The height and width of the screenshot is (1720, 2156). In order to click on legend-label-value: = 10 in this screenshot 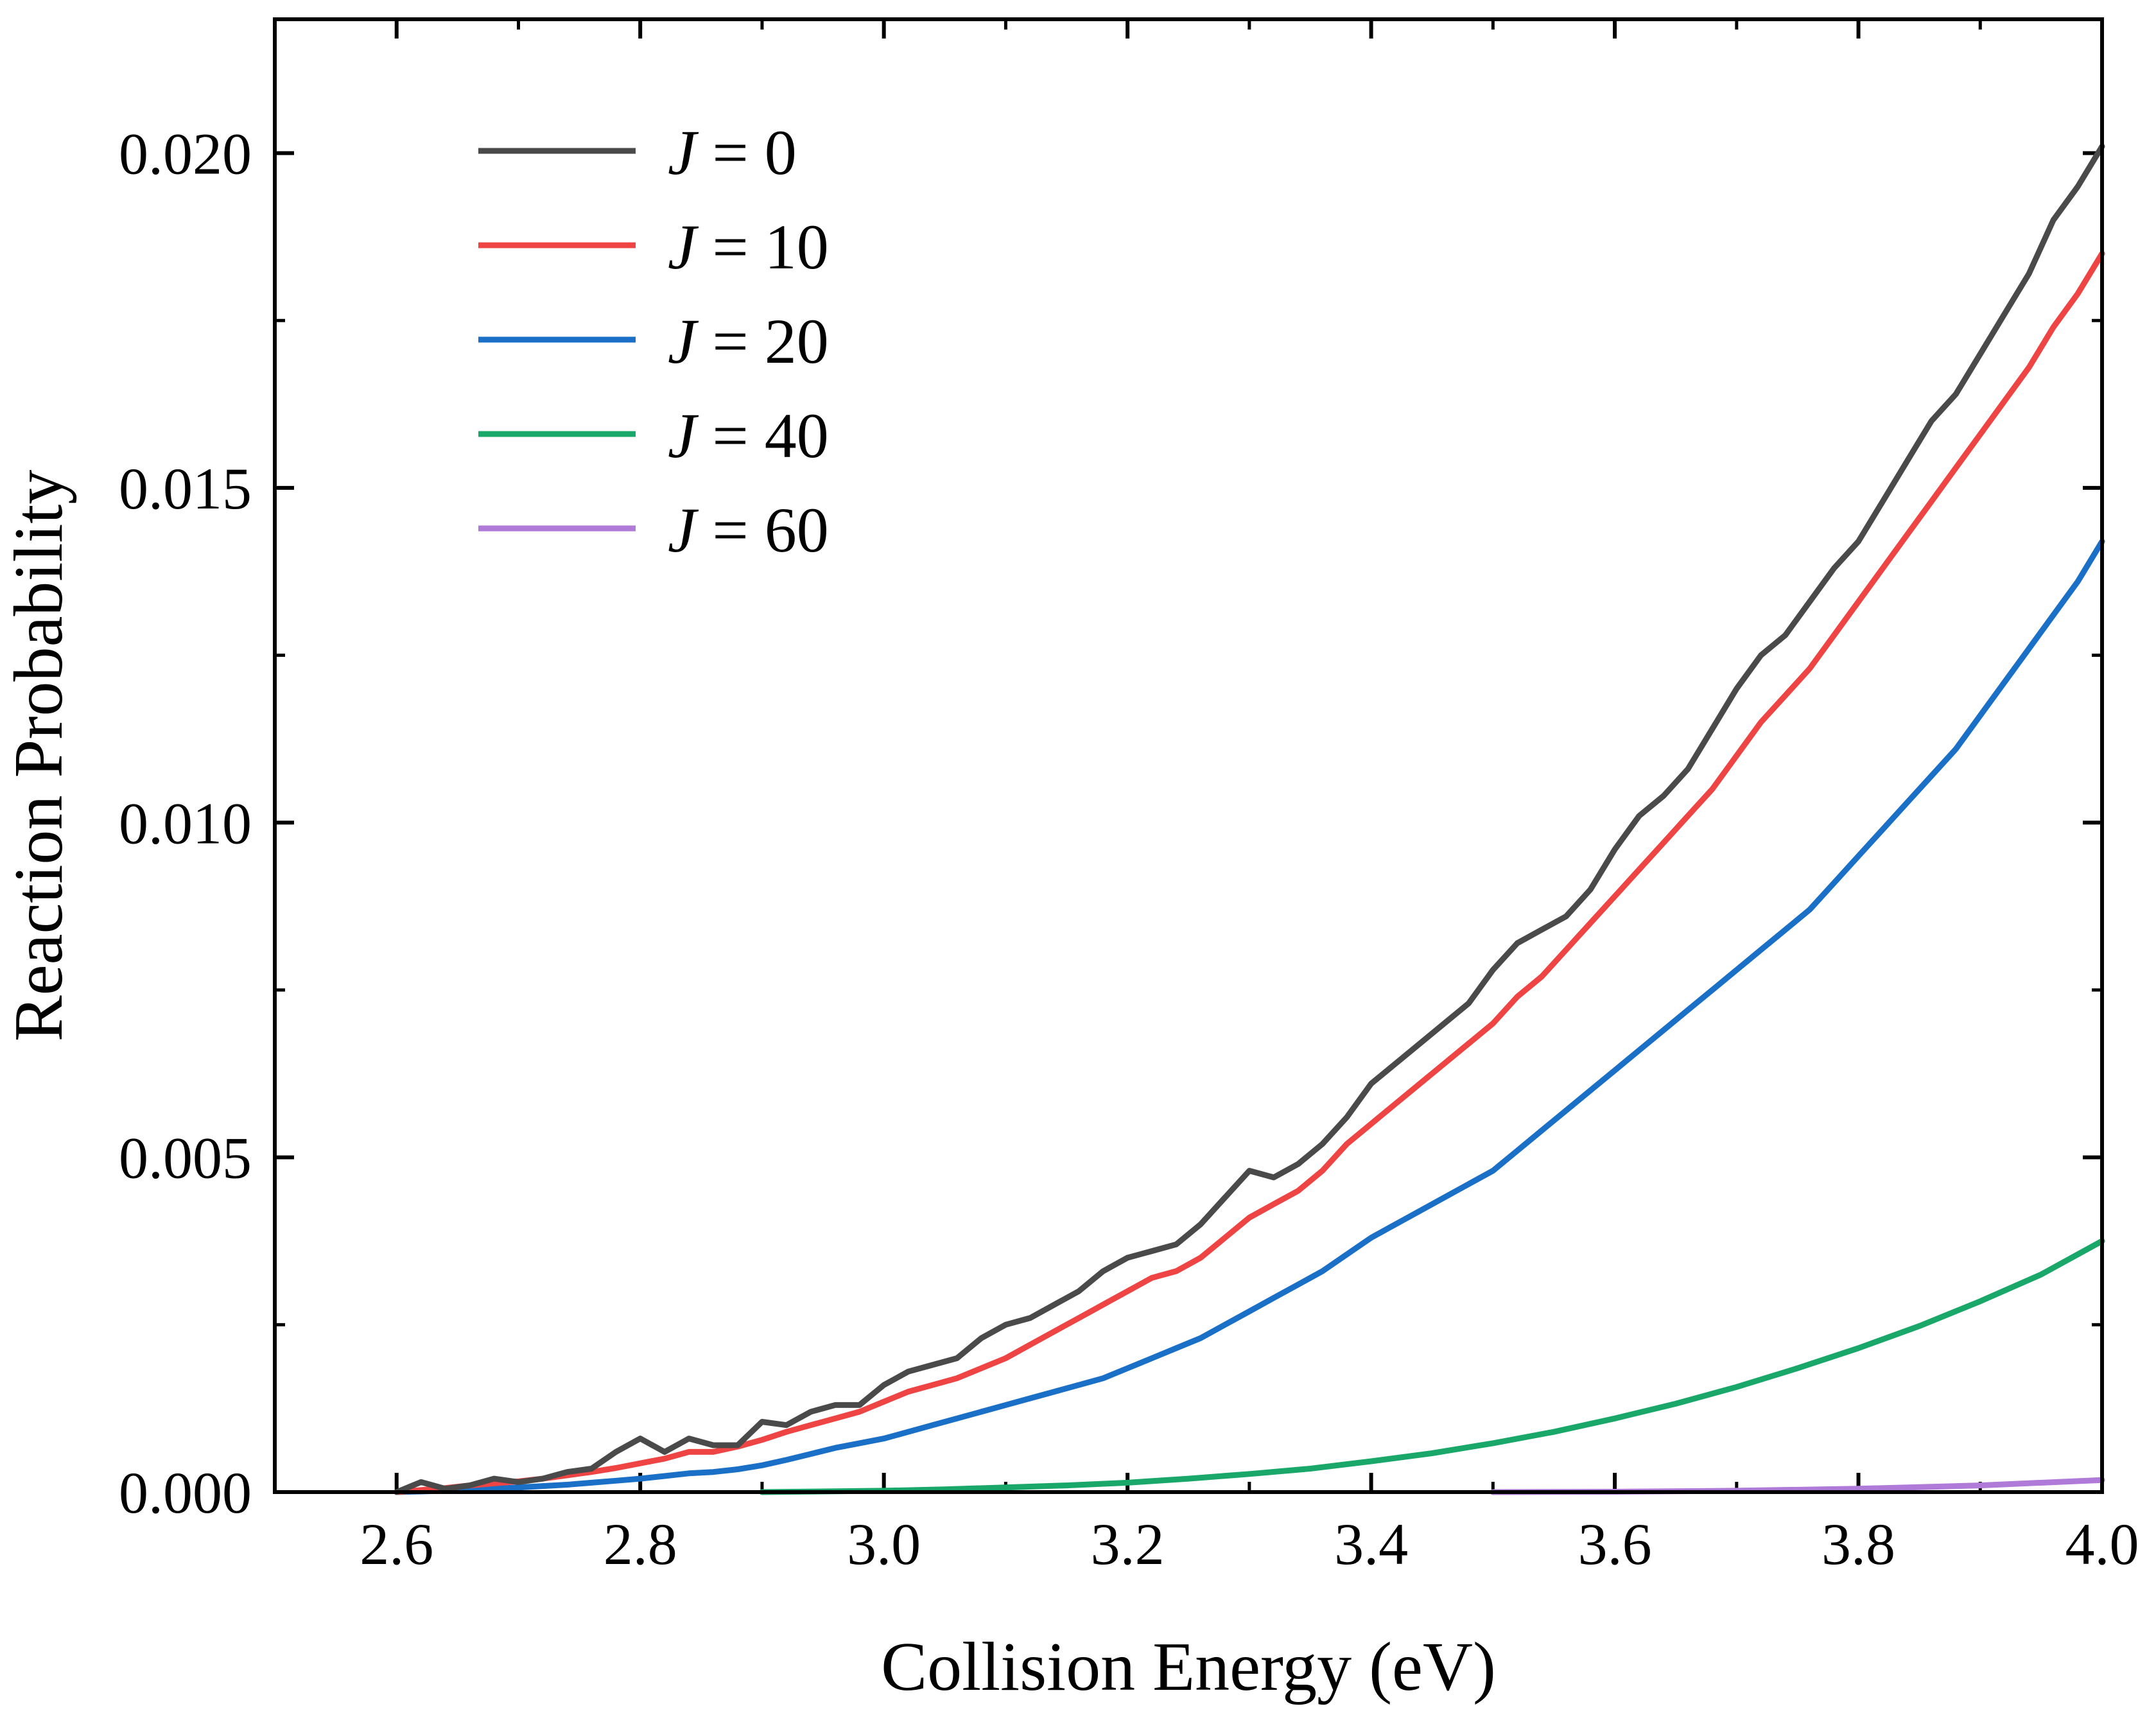, I will do `click(762, 246)`.